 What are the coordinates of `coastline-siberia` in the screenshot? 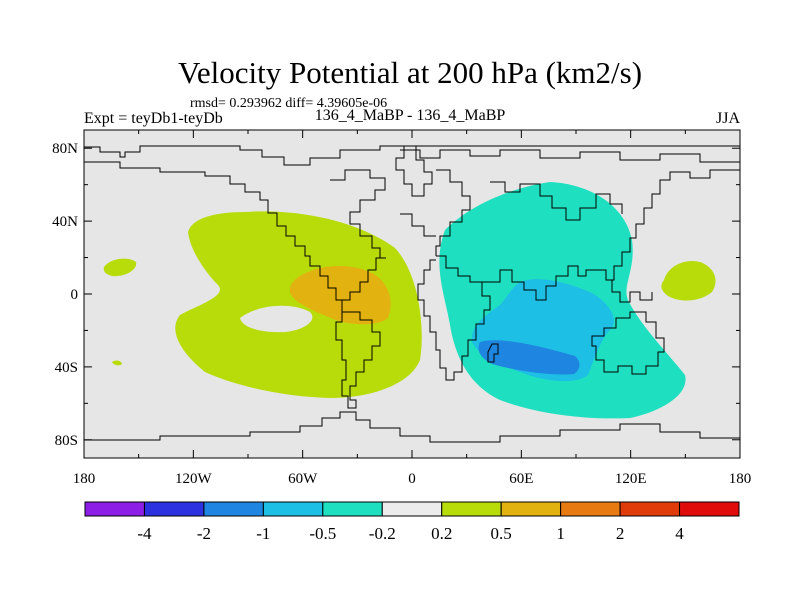 It's located at (556, 201).